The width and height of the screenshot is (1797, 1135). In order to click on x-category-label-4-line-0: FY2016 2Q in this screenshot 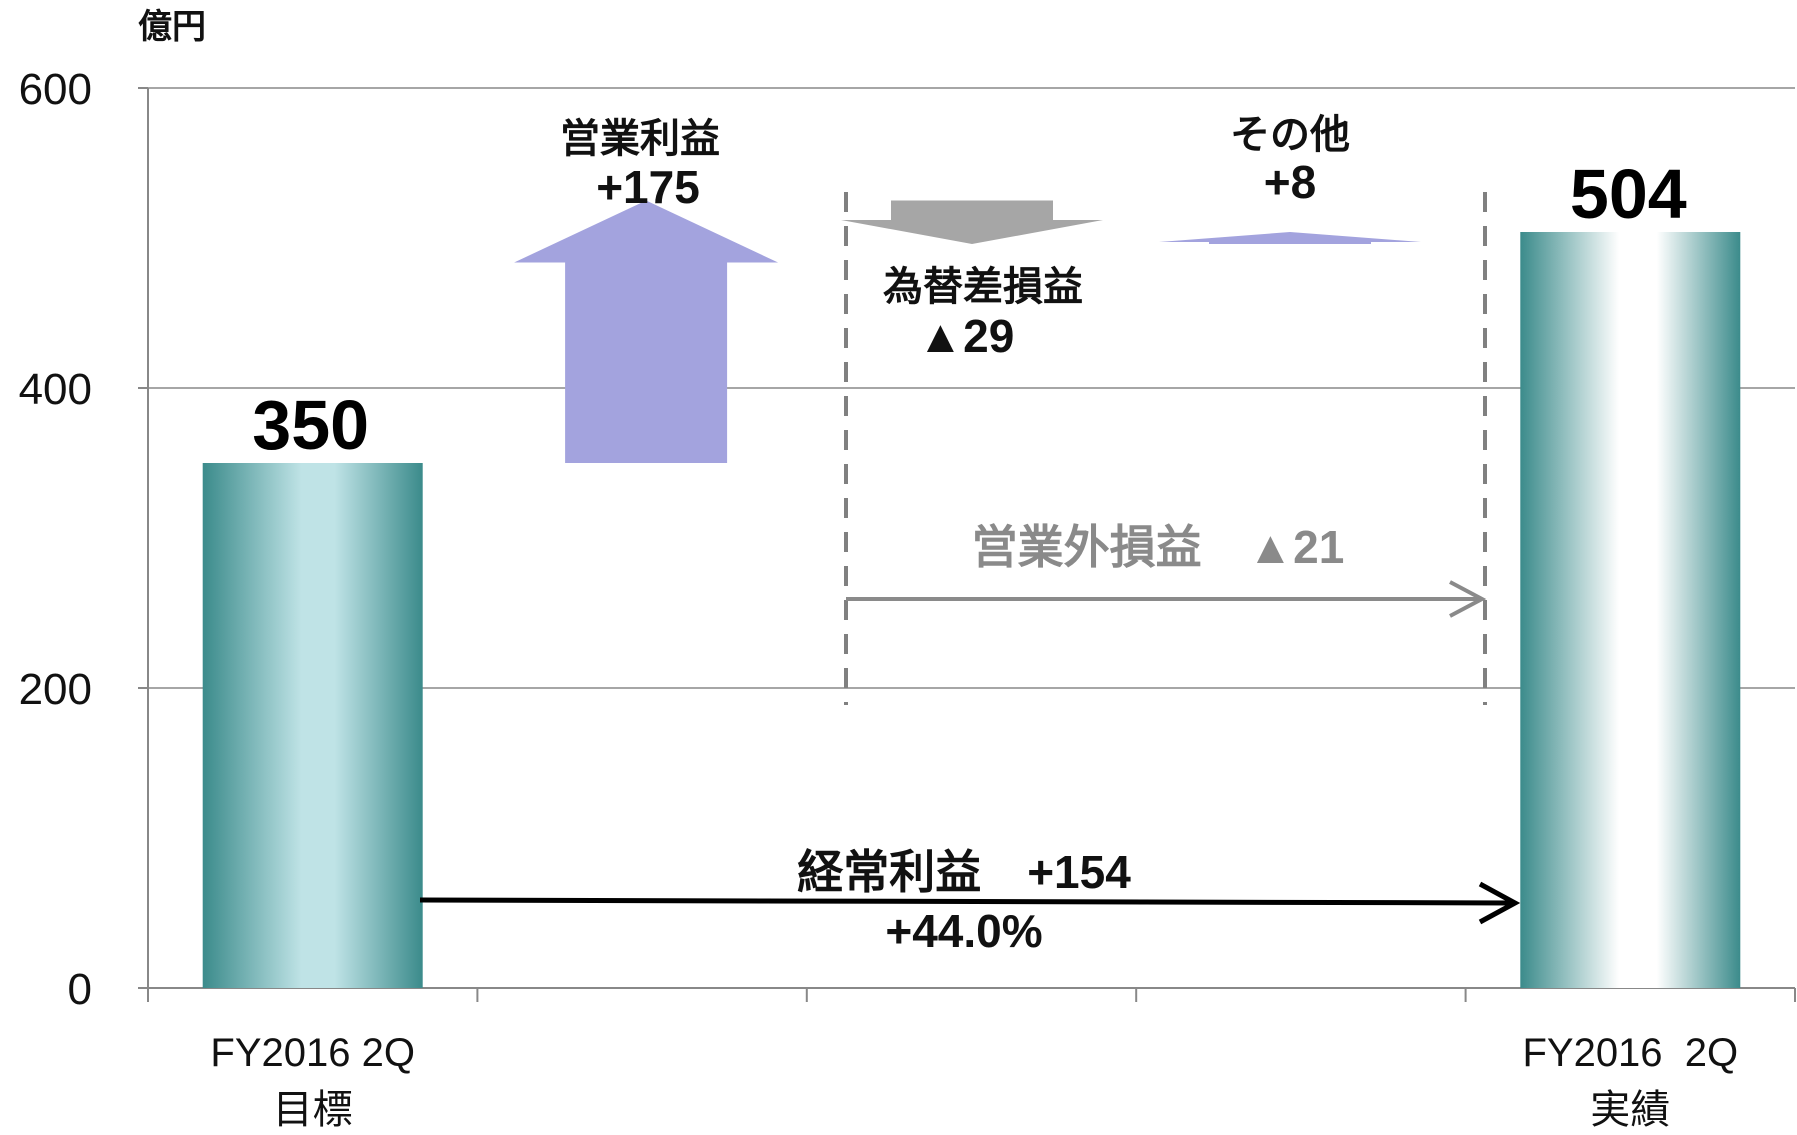, I will do `click(1630, 1053)`.